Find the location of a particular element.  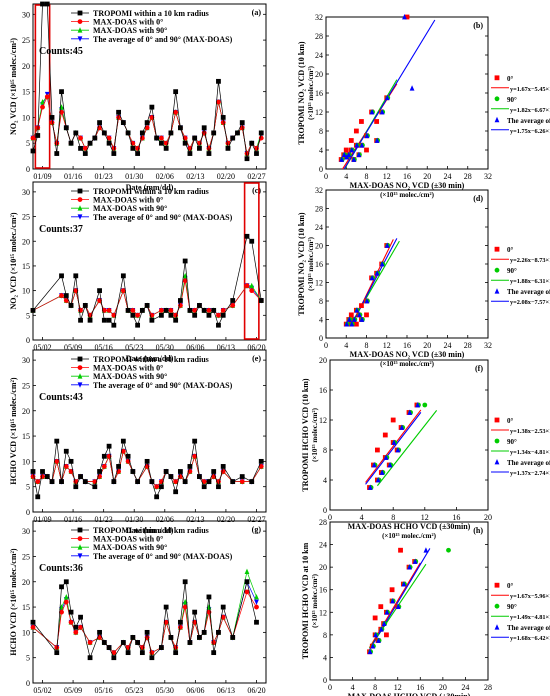

y-tick-label: 28 is located at coordinates (323, 522).